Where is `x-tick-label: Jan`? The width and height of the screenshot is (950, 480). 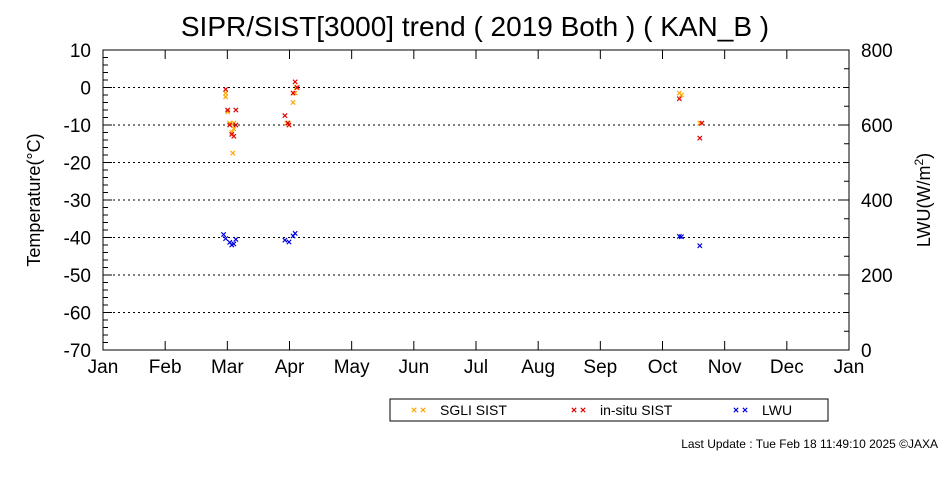 x-tick-label: Jan is located at coordinates (849, 367).